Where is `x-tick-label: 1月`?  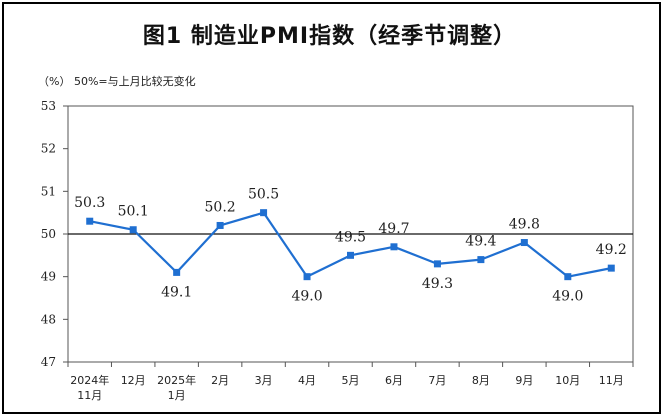
x-tick-label: 1月 is located at coordinates (177, 395).